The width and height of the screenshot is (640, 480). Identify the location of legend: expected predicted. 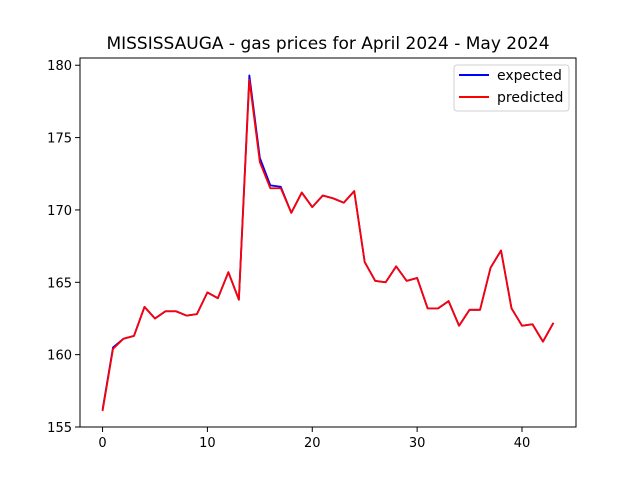
(511, 88).